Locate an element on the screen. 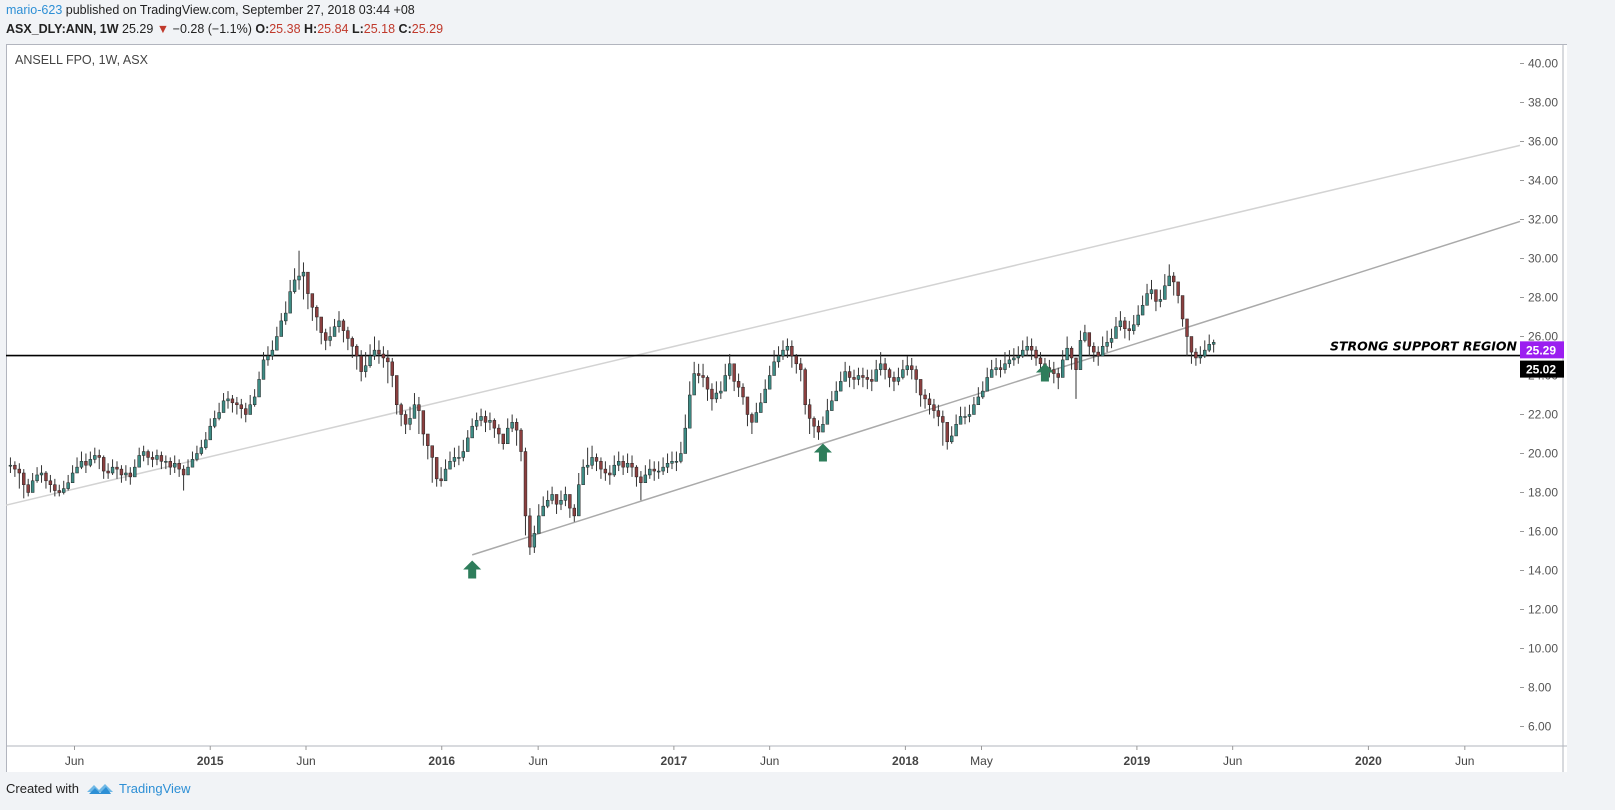 The image size is (1615, 810). last-price-badge-label: 25.29 is located at coordinates (1541, 350).